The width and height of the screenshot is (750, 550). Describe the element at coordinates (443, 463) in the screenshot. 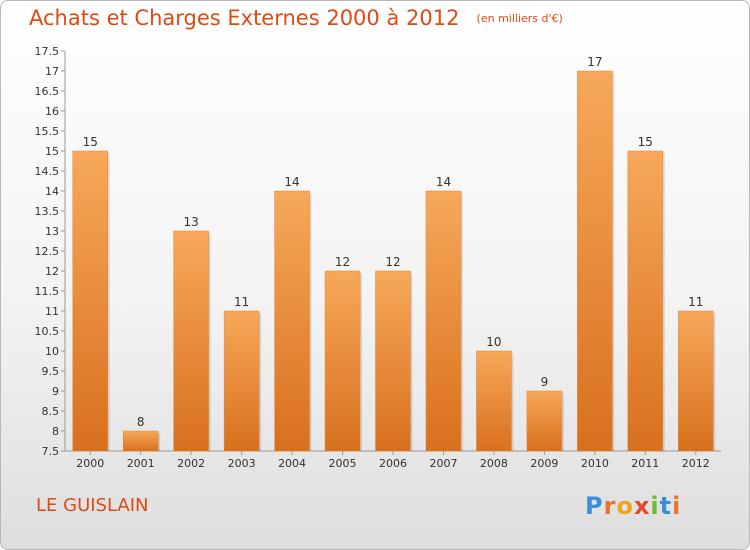

I see `x-tick-label: 2007` at that location.